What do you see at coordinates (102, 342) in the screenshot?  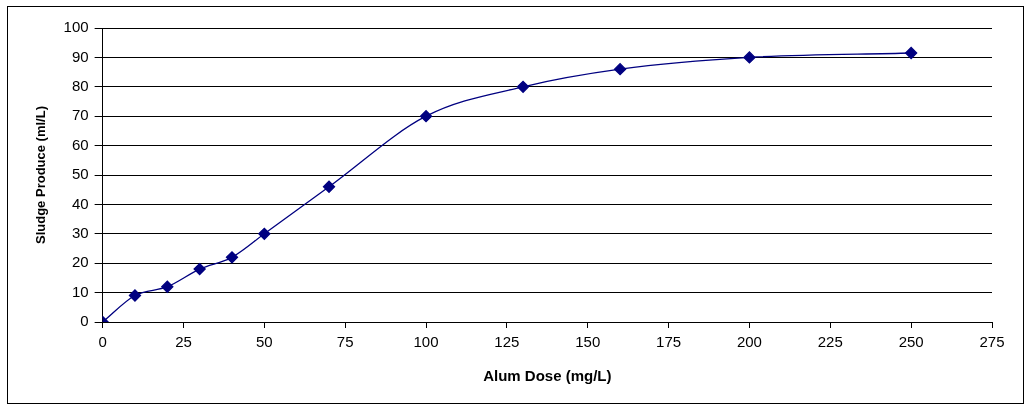 I see `x-tick-label: 0` at bounding box center [102, 342].